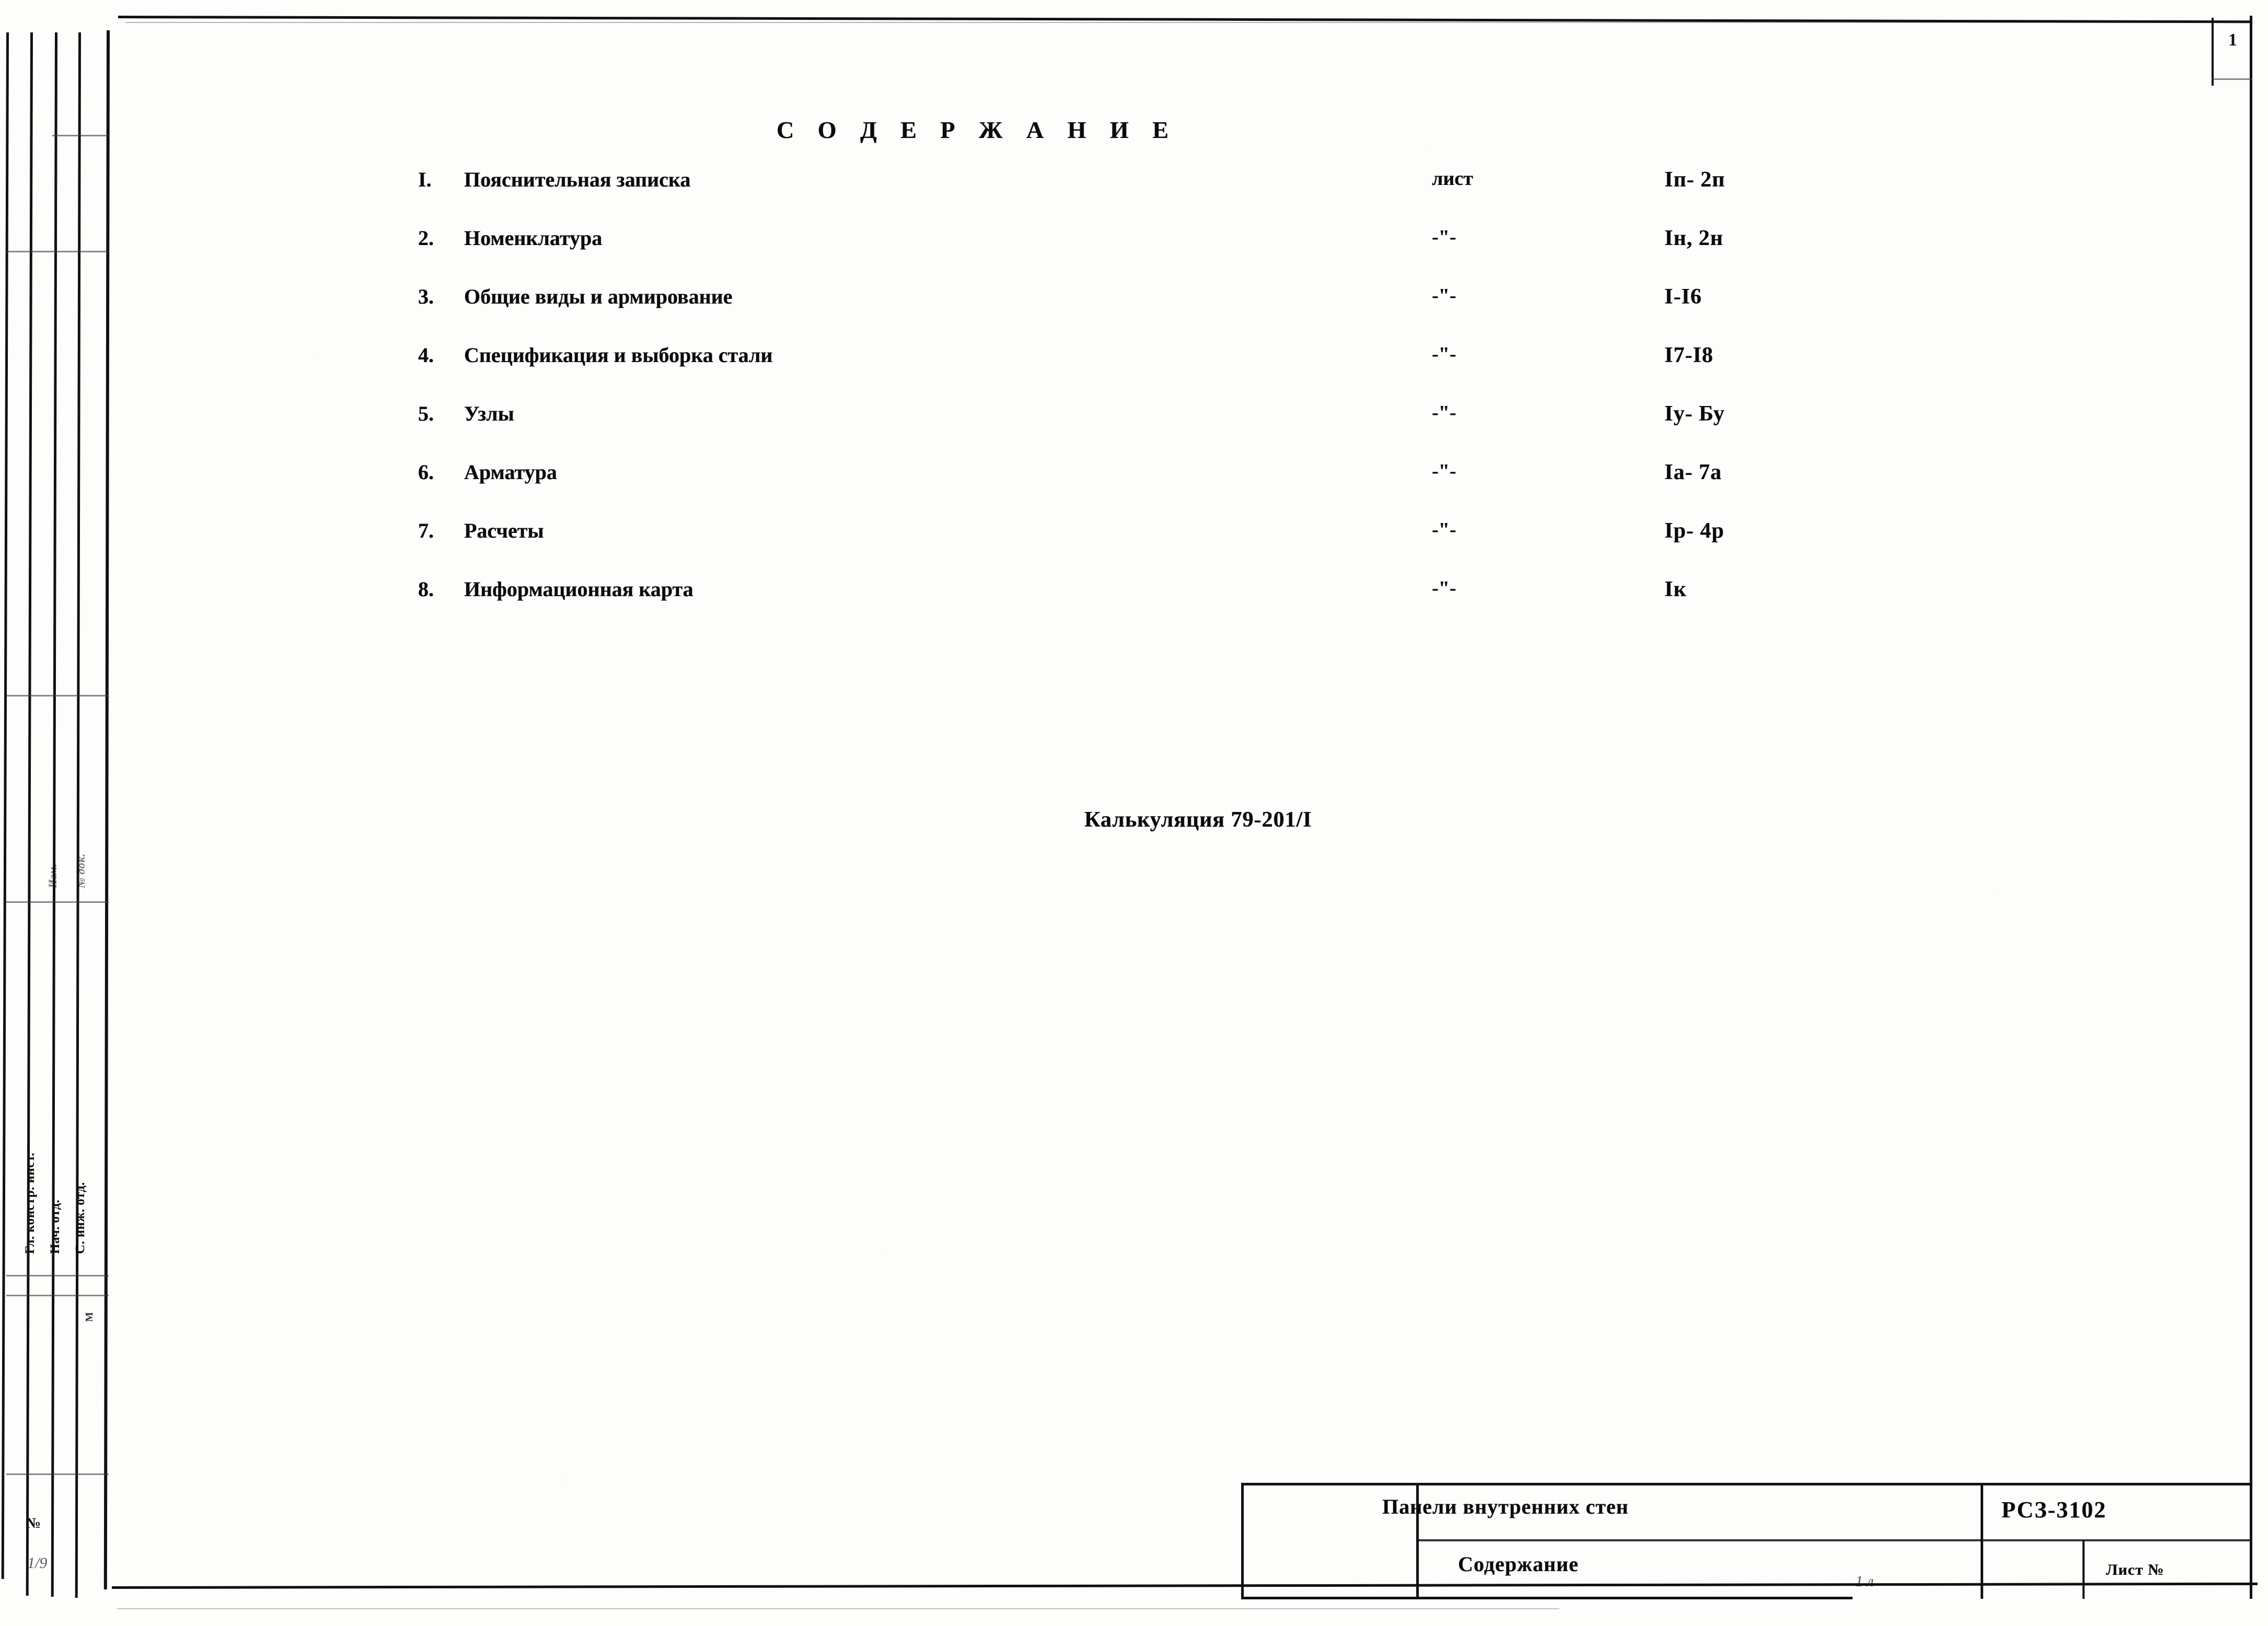  I want to click on page-title: С О Д Е Р Ж А Н И Е, so click(977, 130).